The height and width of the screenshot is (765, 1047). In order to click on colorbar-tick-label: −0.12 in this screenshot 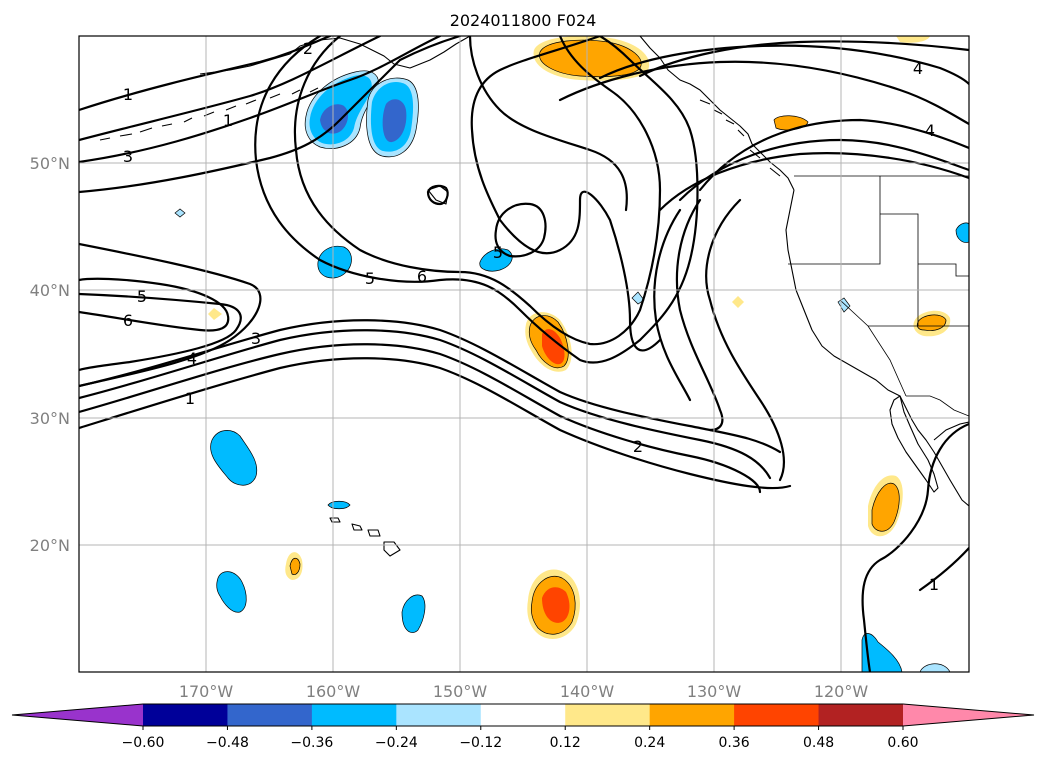, I will do `click(480, 743)`.